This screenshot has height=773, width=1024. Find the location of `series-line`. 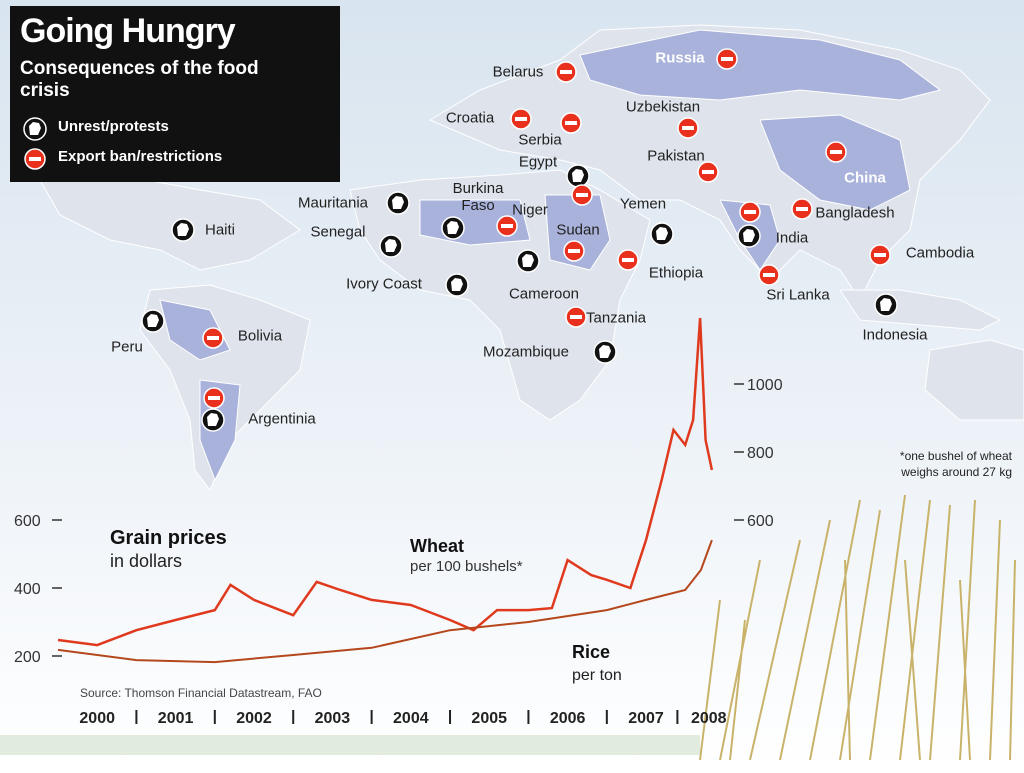

series-line is located at coordinates (385, 601).